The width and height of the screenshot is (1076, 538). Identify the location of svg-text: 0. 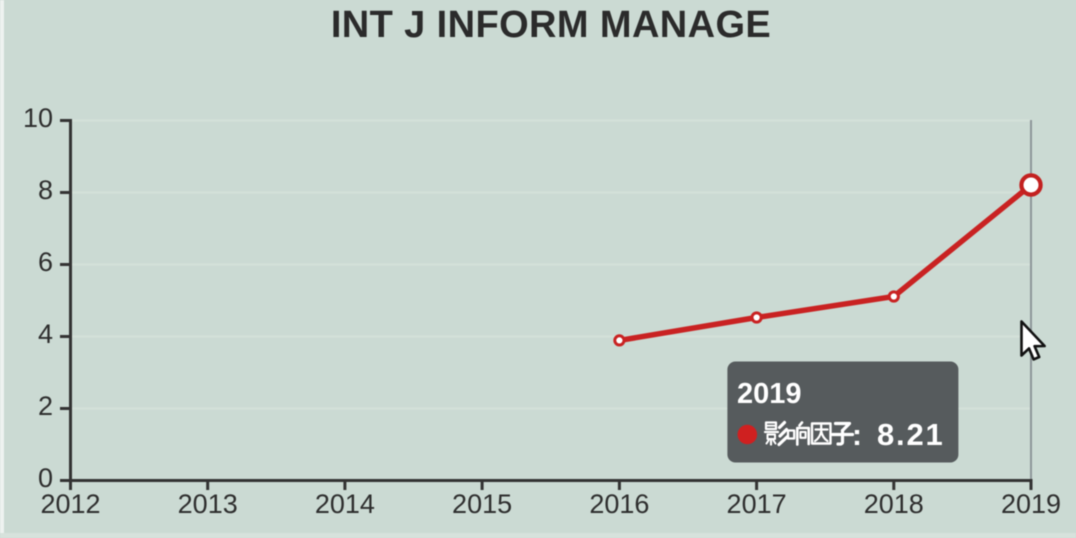
(45, 478).